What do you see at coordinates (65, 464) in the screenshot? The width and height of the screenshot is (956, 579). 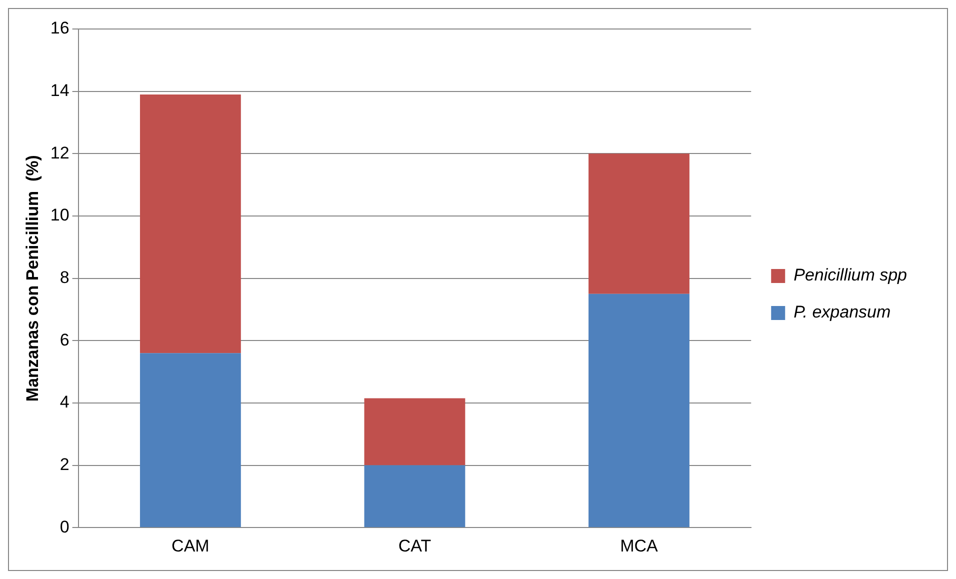 I see `y-tick-label: 2` at bounding box center [65, 464].